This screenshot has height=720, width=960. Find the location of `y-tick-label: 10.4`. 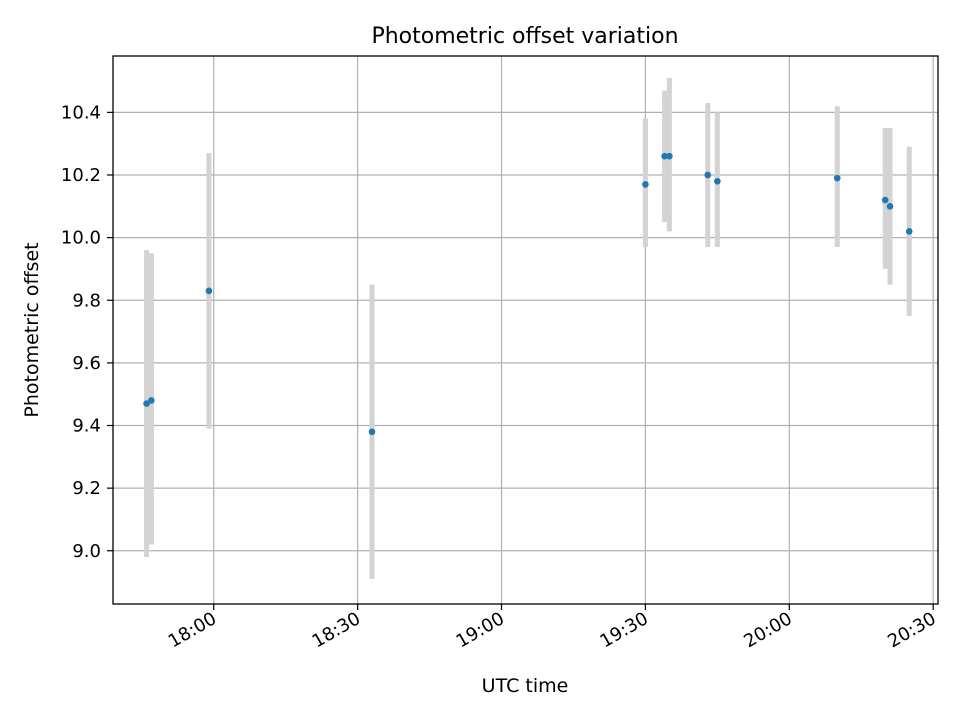

y-tick-label: 10.4 is located at coordinates (81, 112).